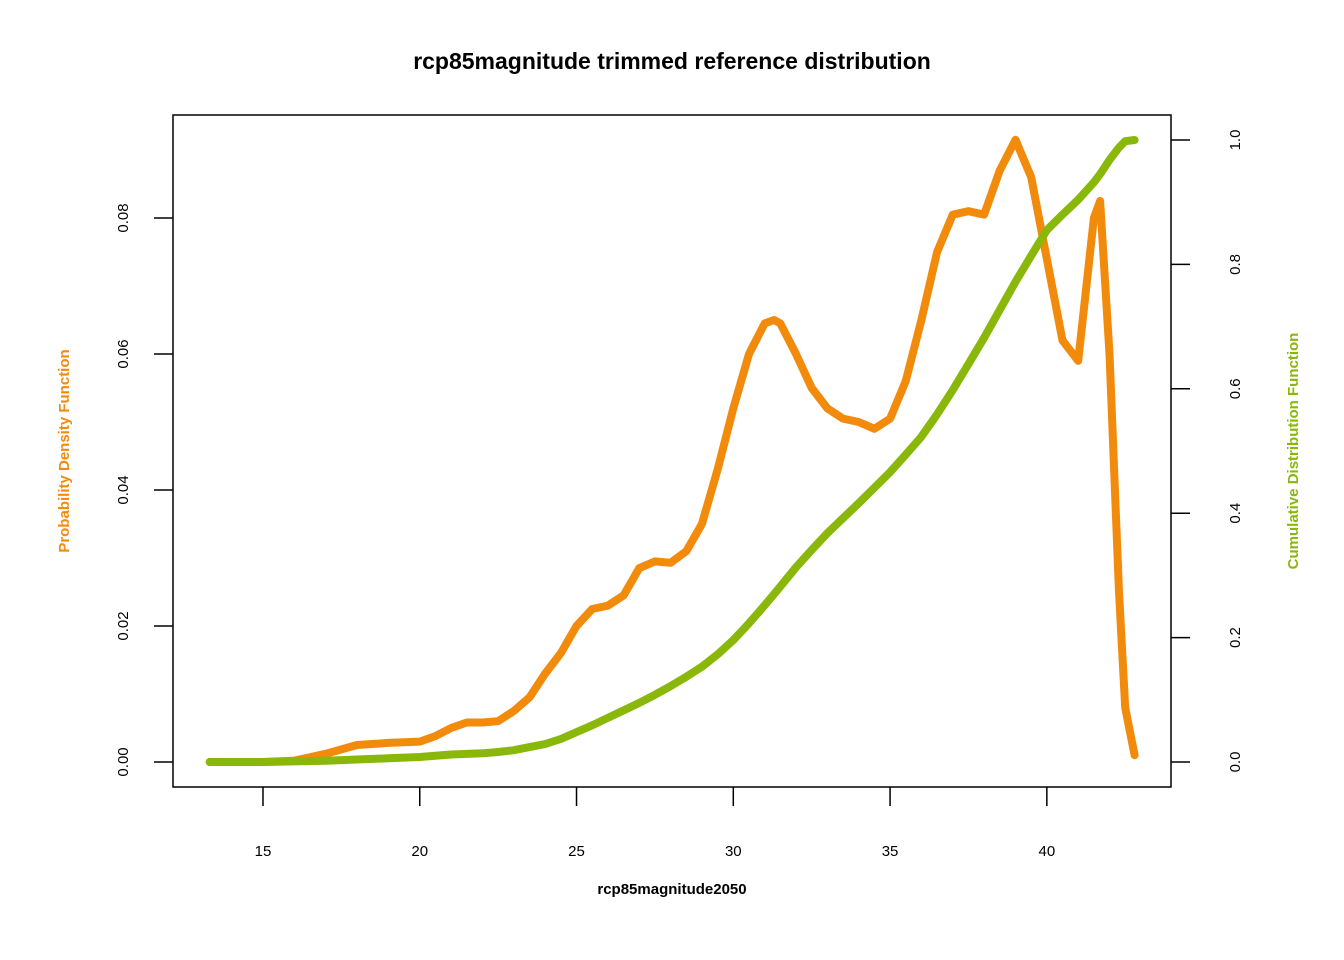 This screenshot has width=1344, height=960. Describe the element at coordinates (1235, 637) in the screenshot. I see `y2-tick-label: 0.2` at that location.